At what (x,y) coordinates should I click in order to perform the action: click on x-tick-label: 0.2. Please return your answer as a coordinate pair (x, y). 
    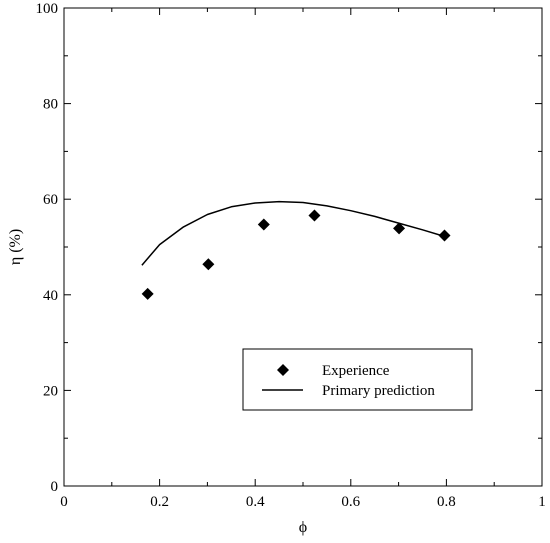
    Looking at the image, I should click on (159, 502).